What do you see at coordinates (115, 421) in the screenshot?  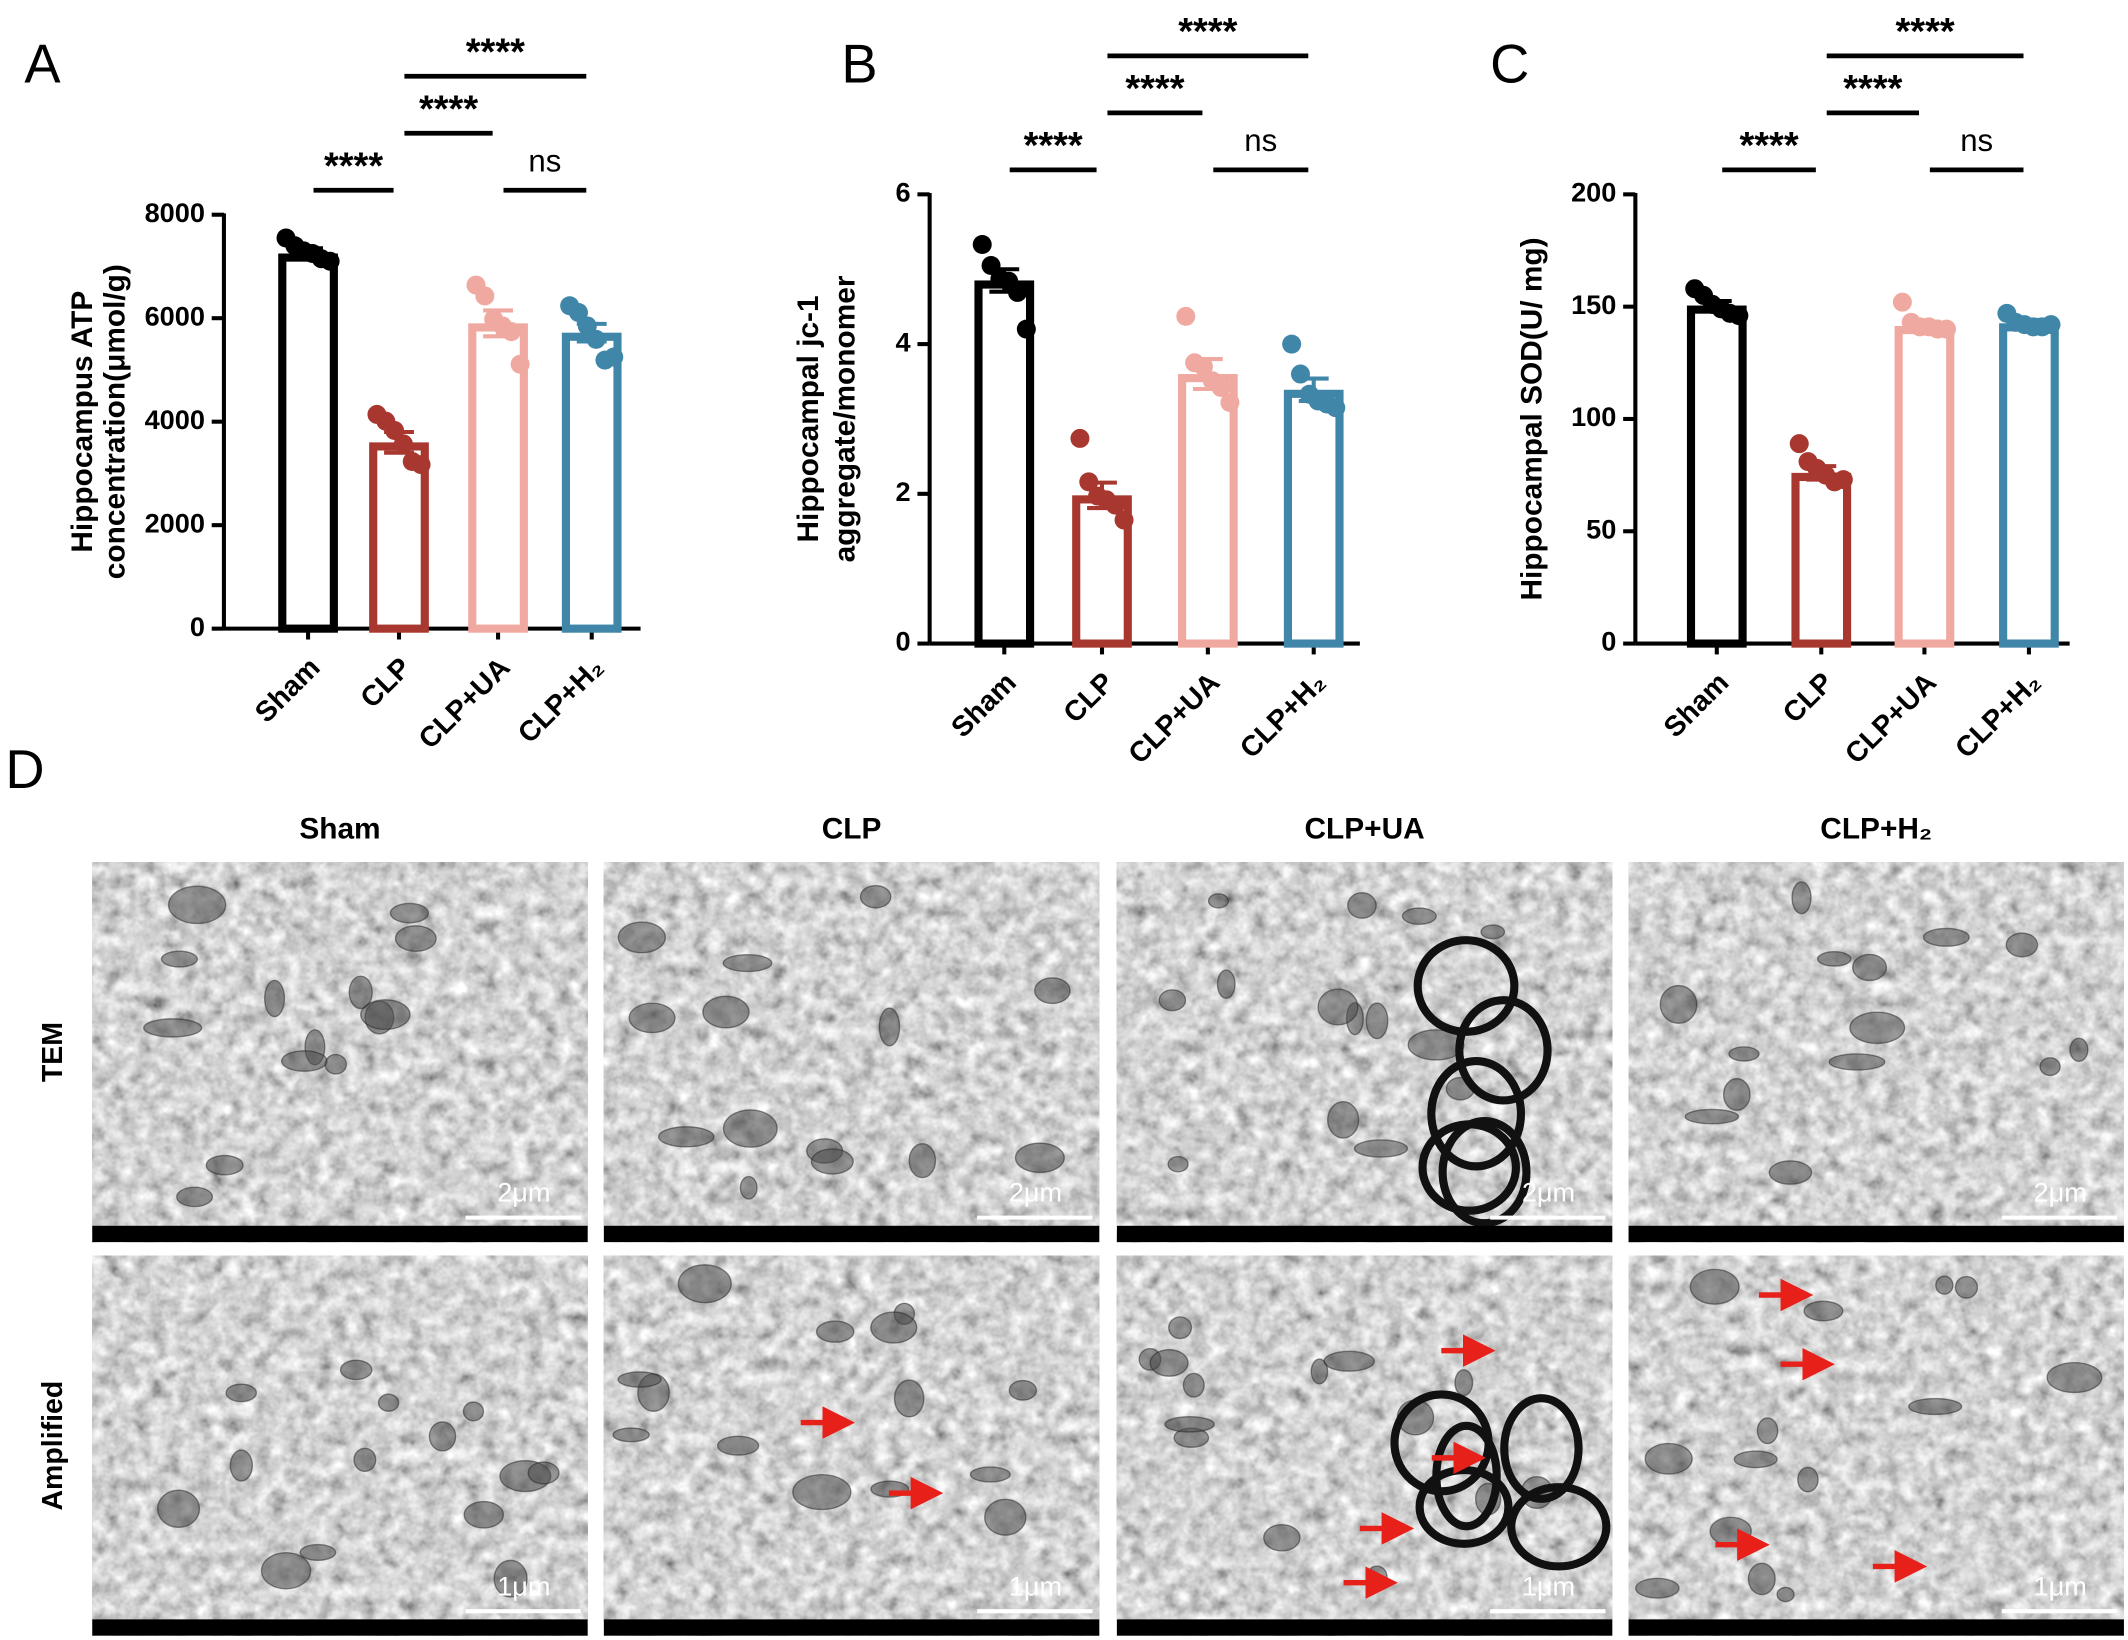 I see `y-axis-label: concentration(μmol/g)` at bounding box center [115, 421].